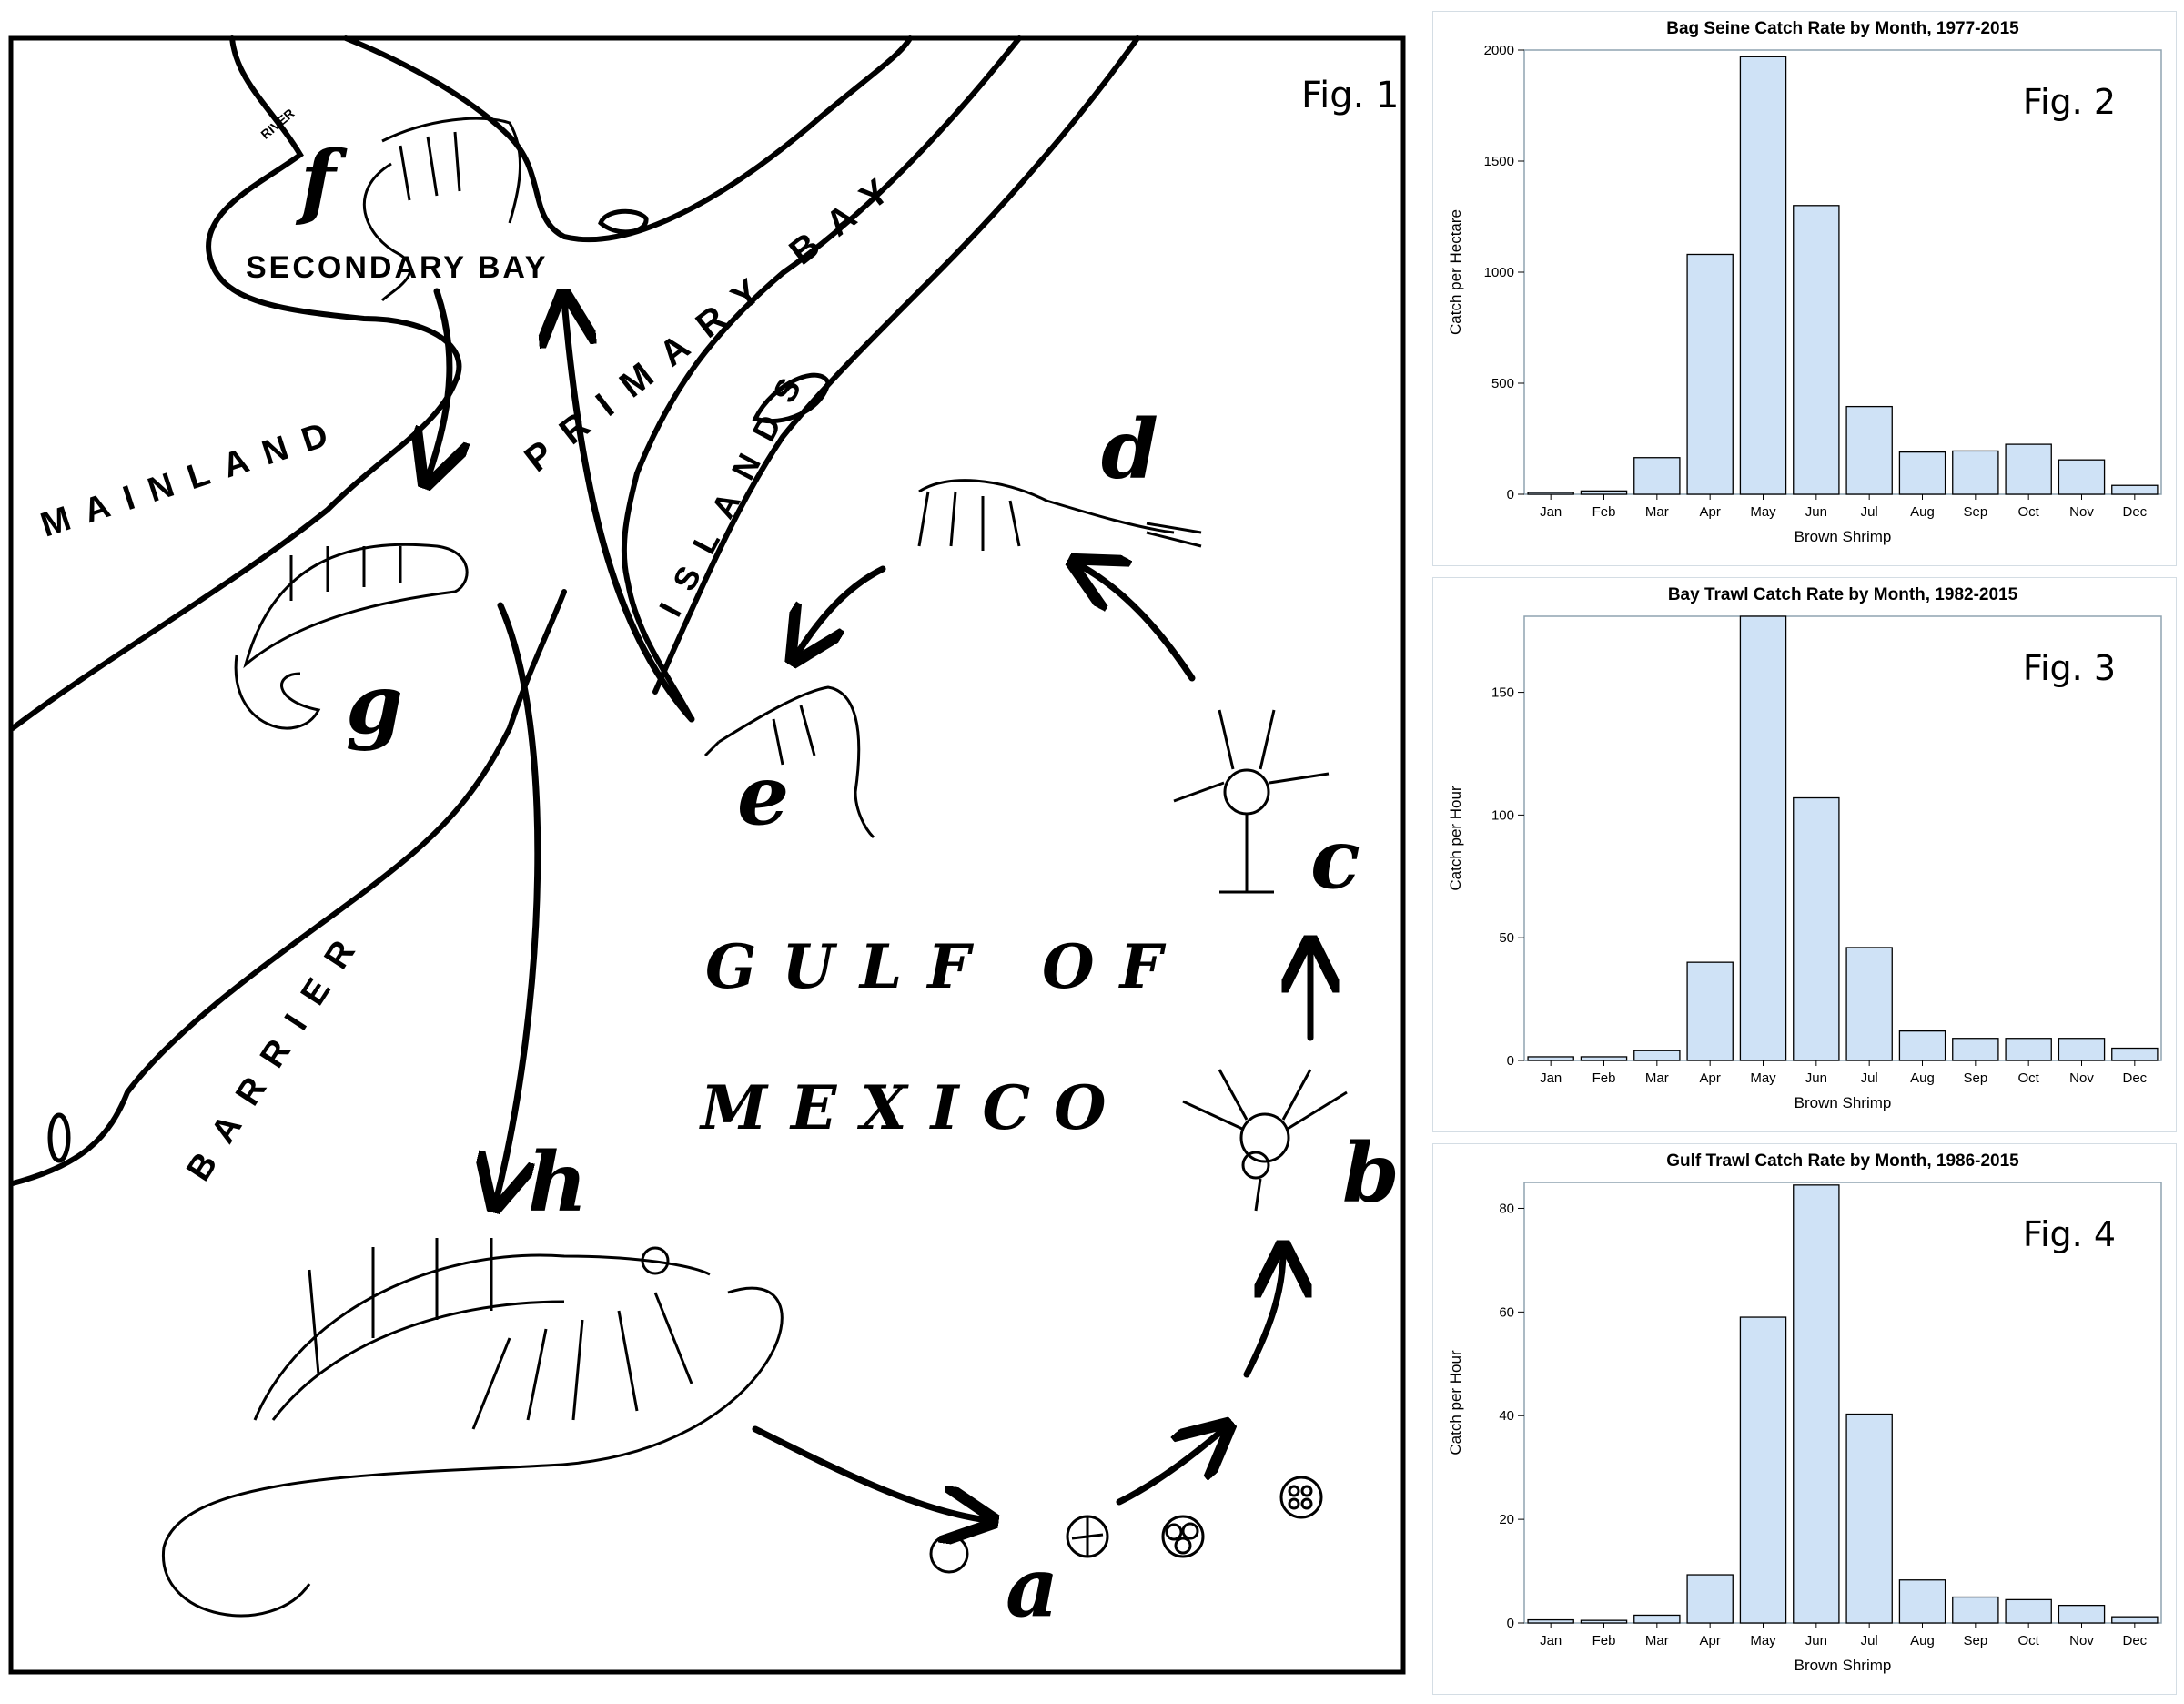 Image resolution: width=2184 pixels, height=1704 pixels. Describe the element at coordinates (1455, 272) in the screenshot. I see `y-axis-label: Catch per Hectare` at that location.